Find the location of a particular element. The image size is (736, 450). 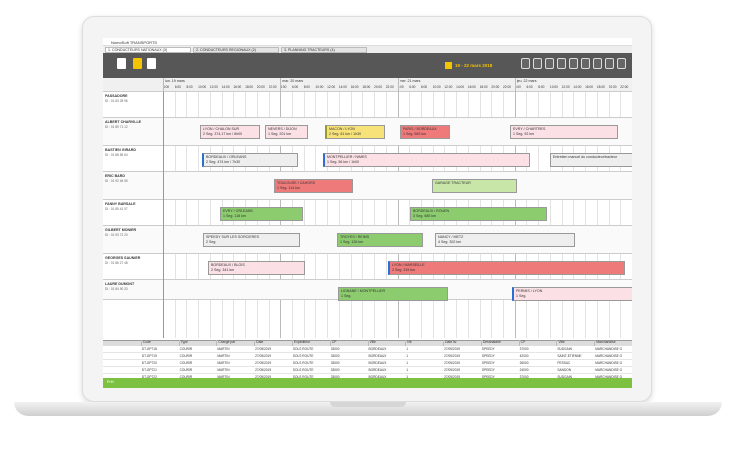

event-detail: 1 Seg. 583 km is located at coordinates (415, 133).